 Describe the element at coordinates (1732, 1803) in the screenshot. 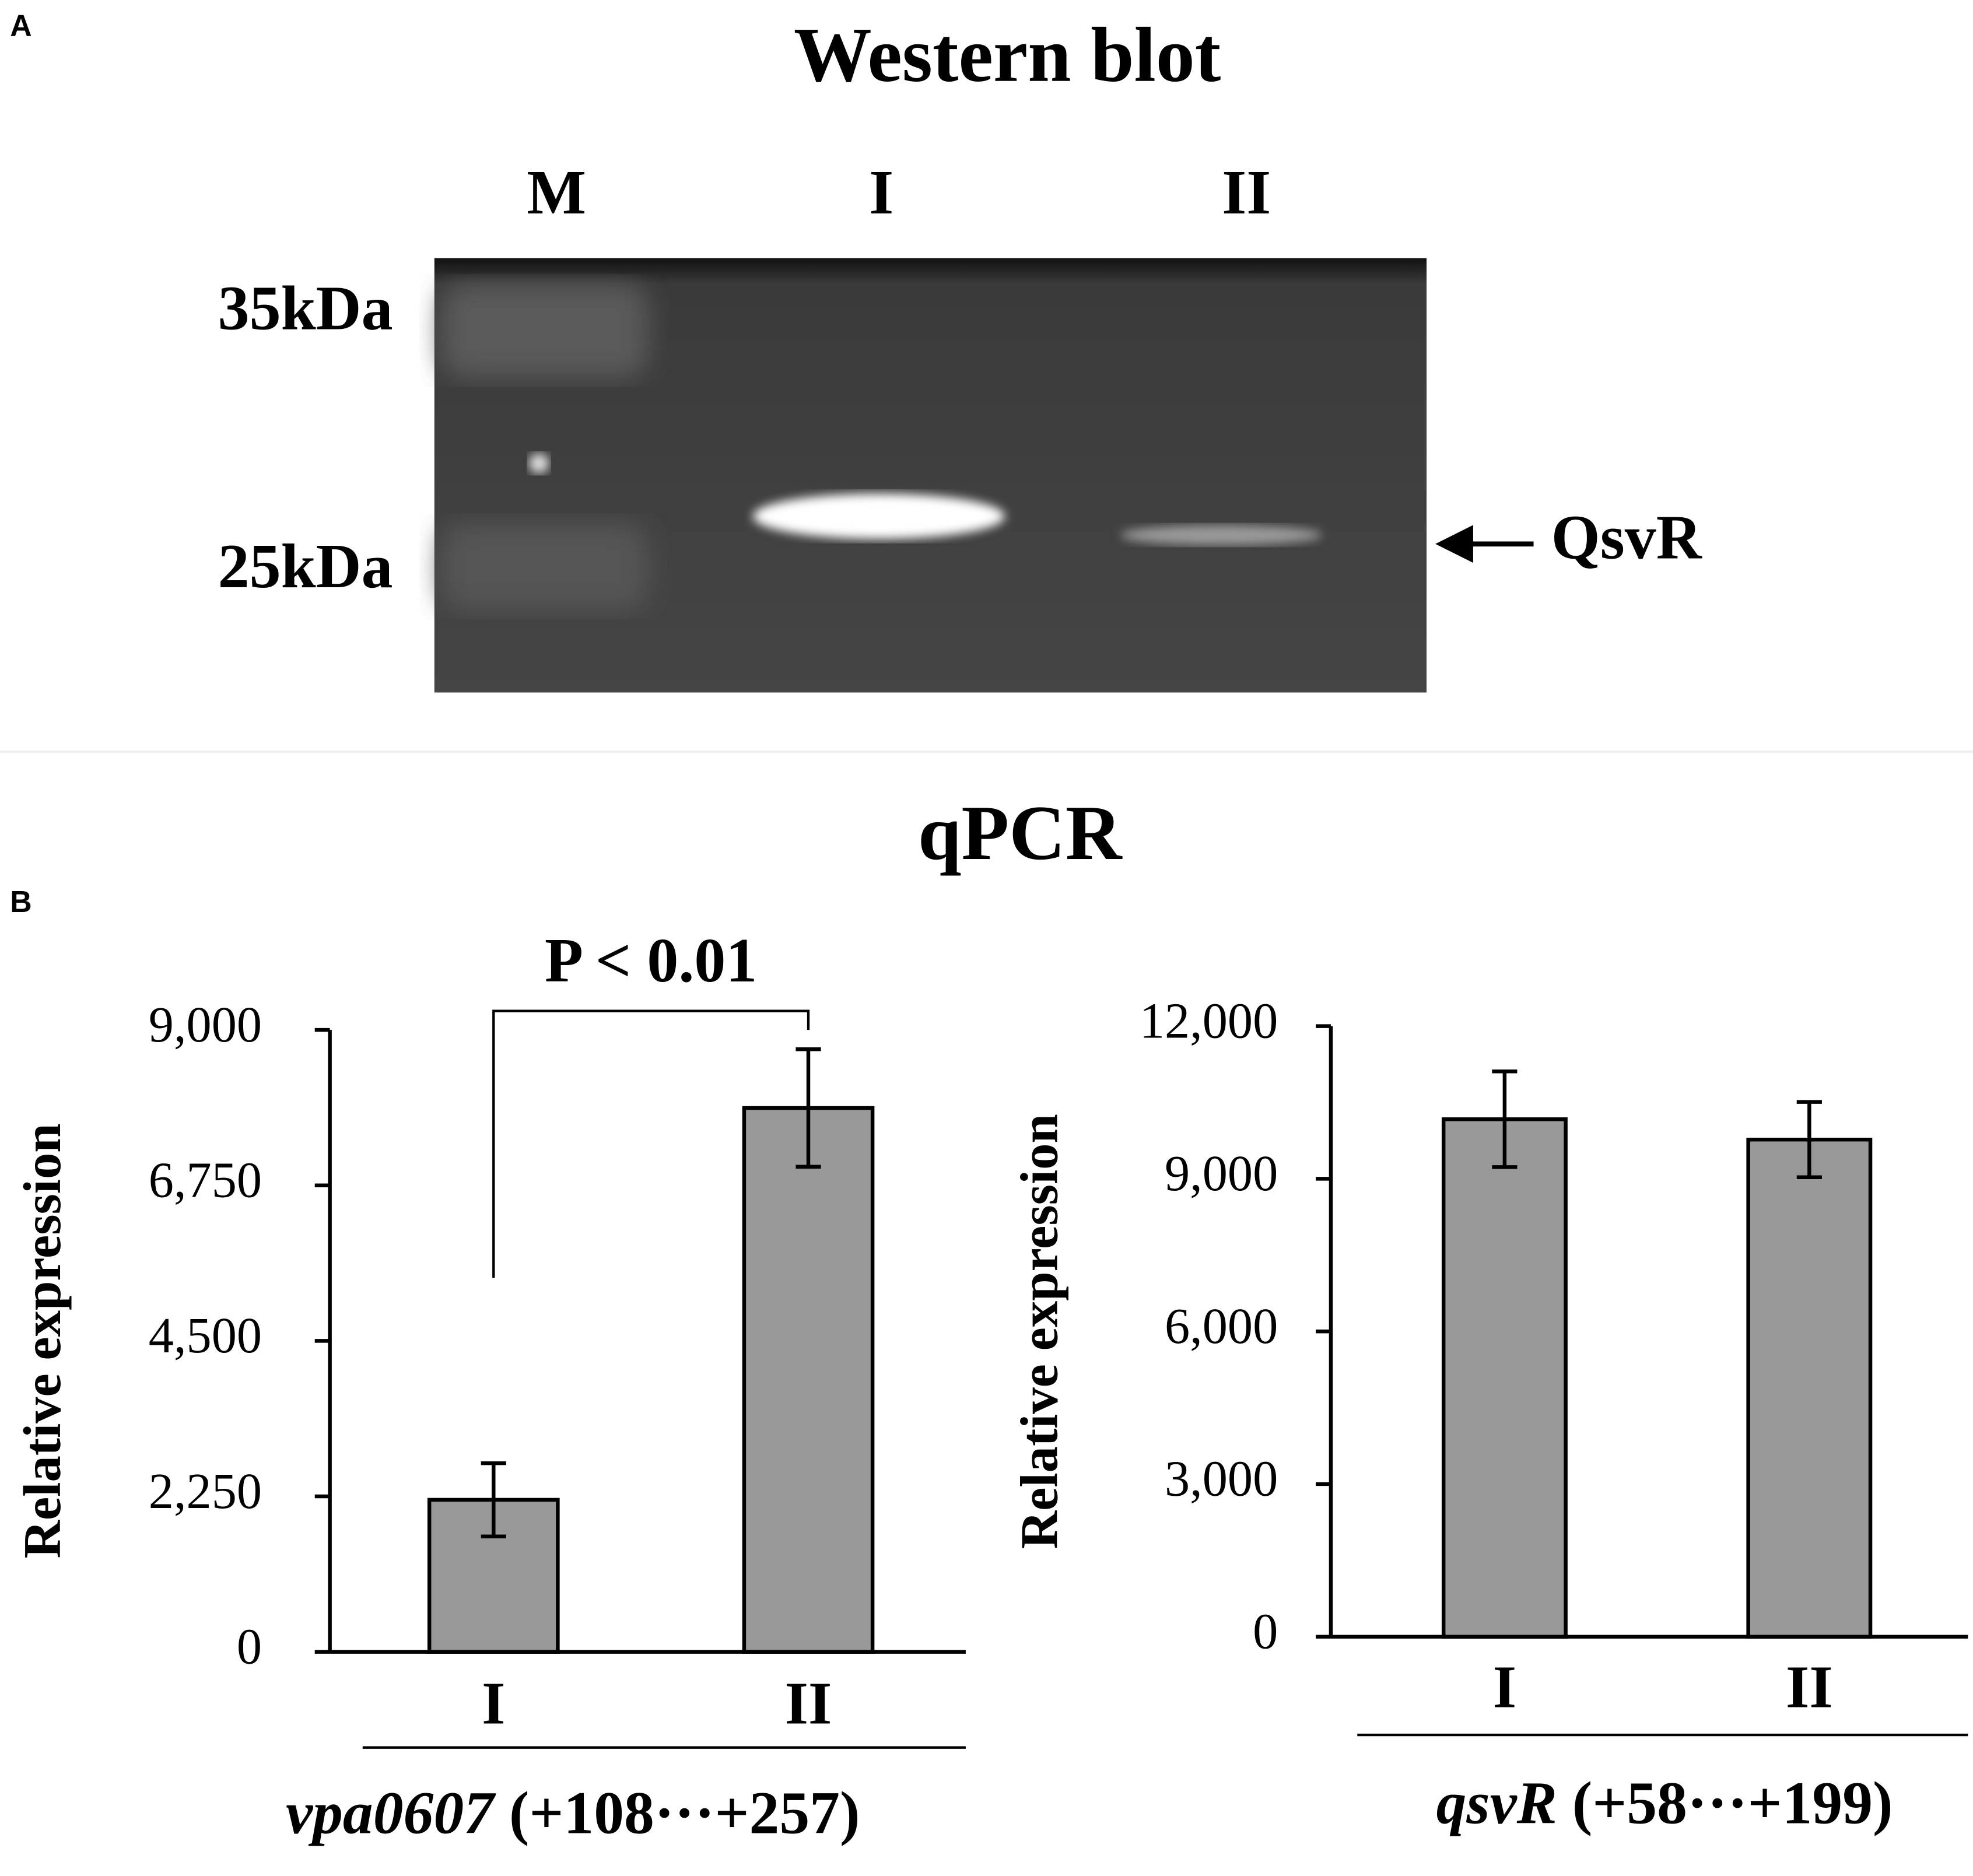

I see `region: (+58···+199)` at that location.